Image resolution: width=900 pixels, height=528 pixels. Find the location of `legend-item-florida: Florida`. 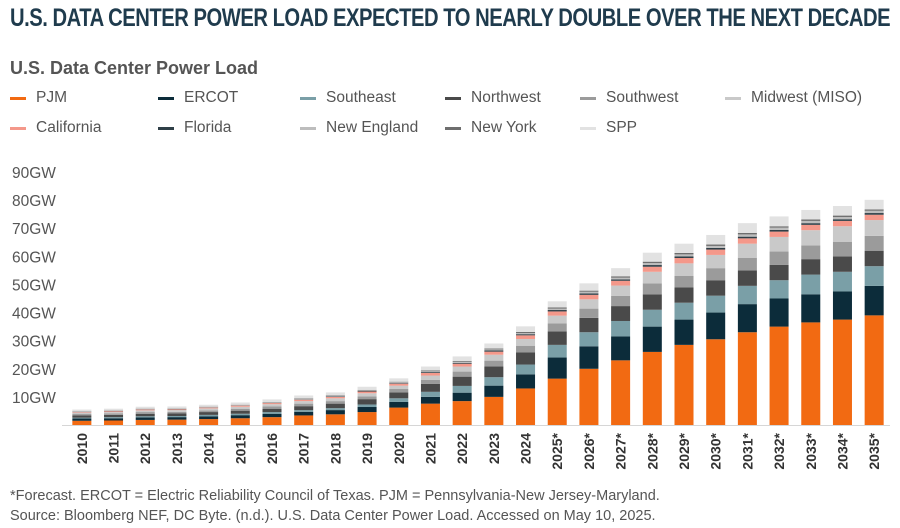

legend-item-florida: Florida is located at coordinates (194, 128).